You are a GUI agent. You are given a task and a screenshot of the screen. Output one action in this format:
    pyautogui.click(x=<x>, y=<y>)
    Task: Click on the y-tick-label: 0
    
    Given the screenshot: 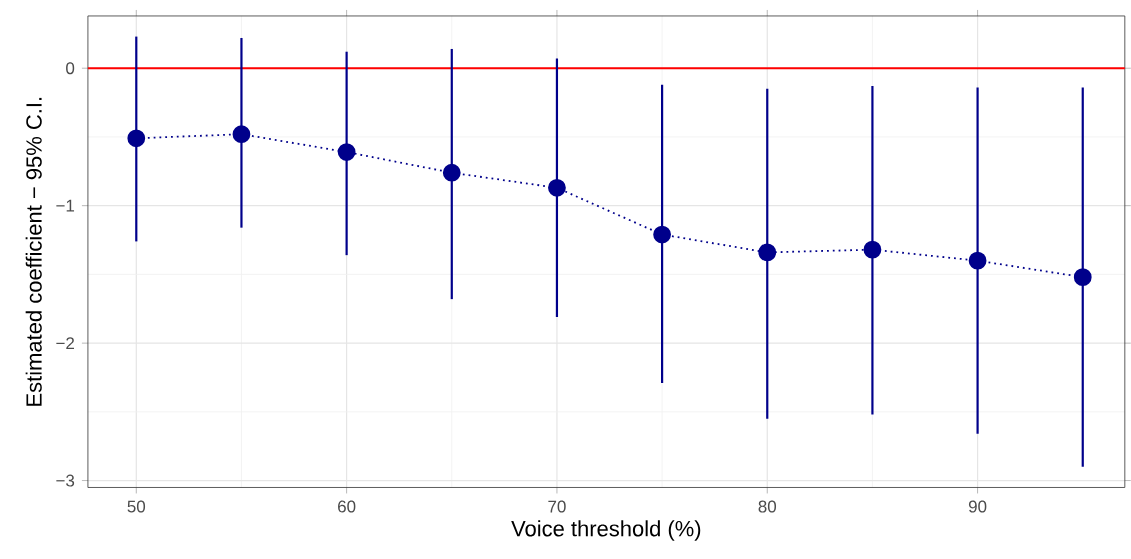 What is the action you would take?
    pyautogui.click(x=70, y=68)
    